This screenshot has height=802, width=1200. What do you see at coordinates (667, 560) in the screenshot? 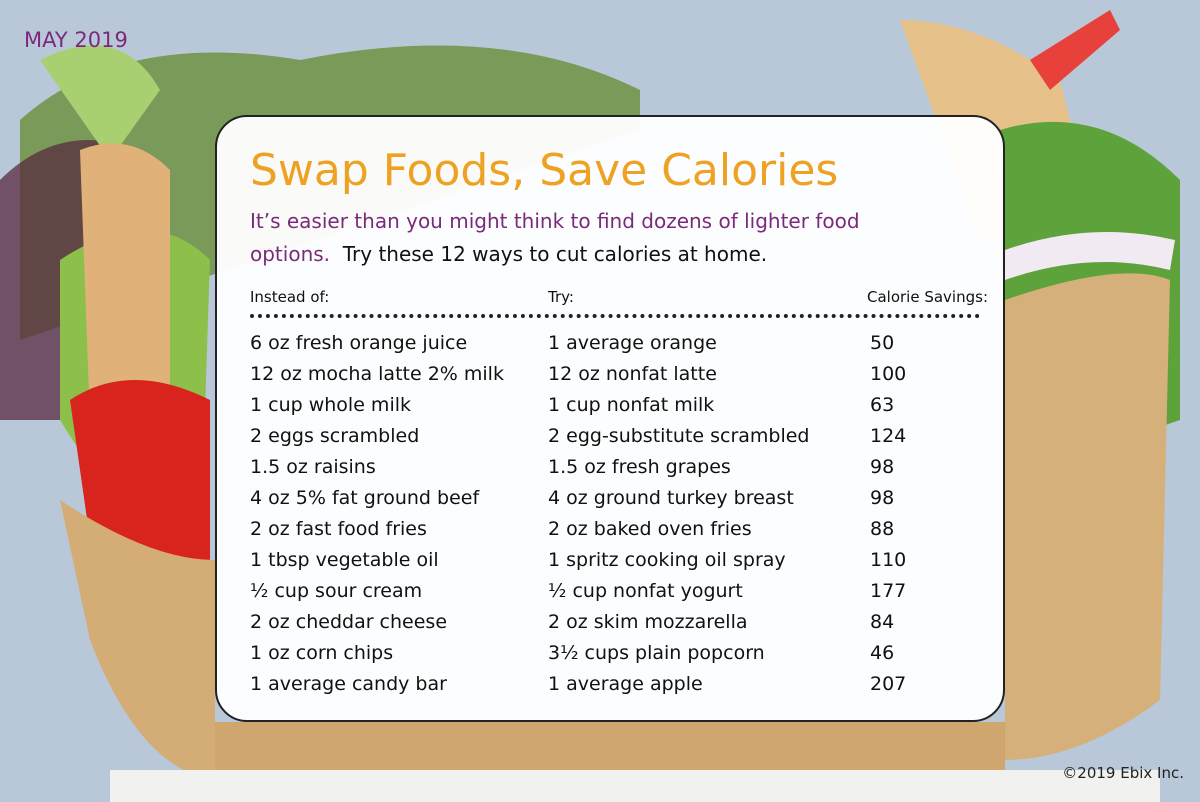
I see `food-item: 1 spritz cooking oil spray` at bounding box center [667, 560].